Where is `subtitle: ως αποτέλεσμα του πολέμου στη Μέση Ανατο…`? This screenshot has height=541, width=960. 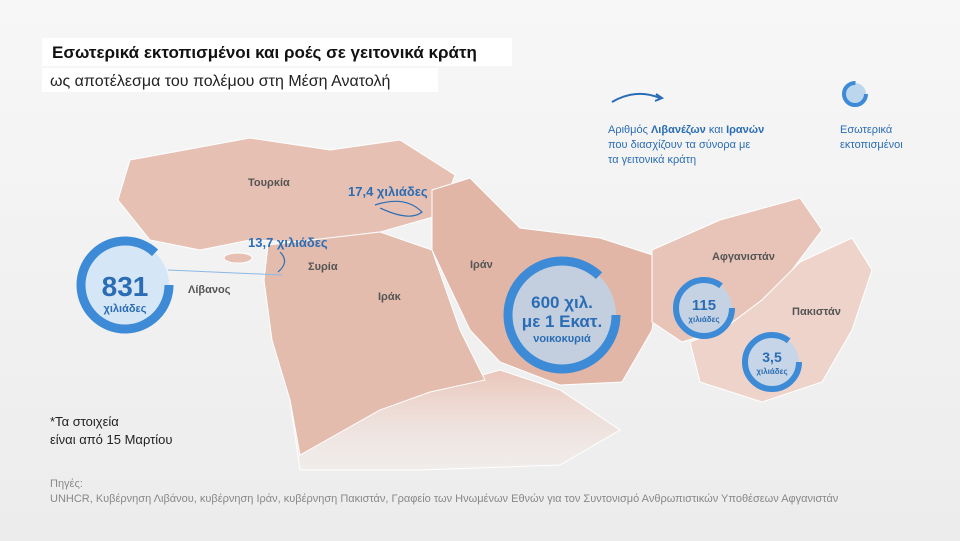
subtitle: ως αποτέλεσμα του πολέμου στη Μέση Ανατο… is located at coordinates (220, 81).